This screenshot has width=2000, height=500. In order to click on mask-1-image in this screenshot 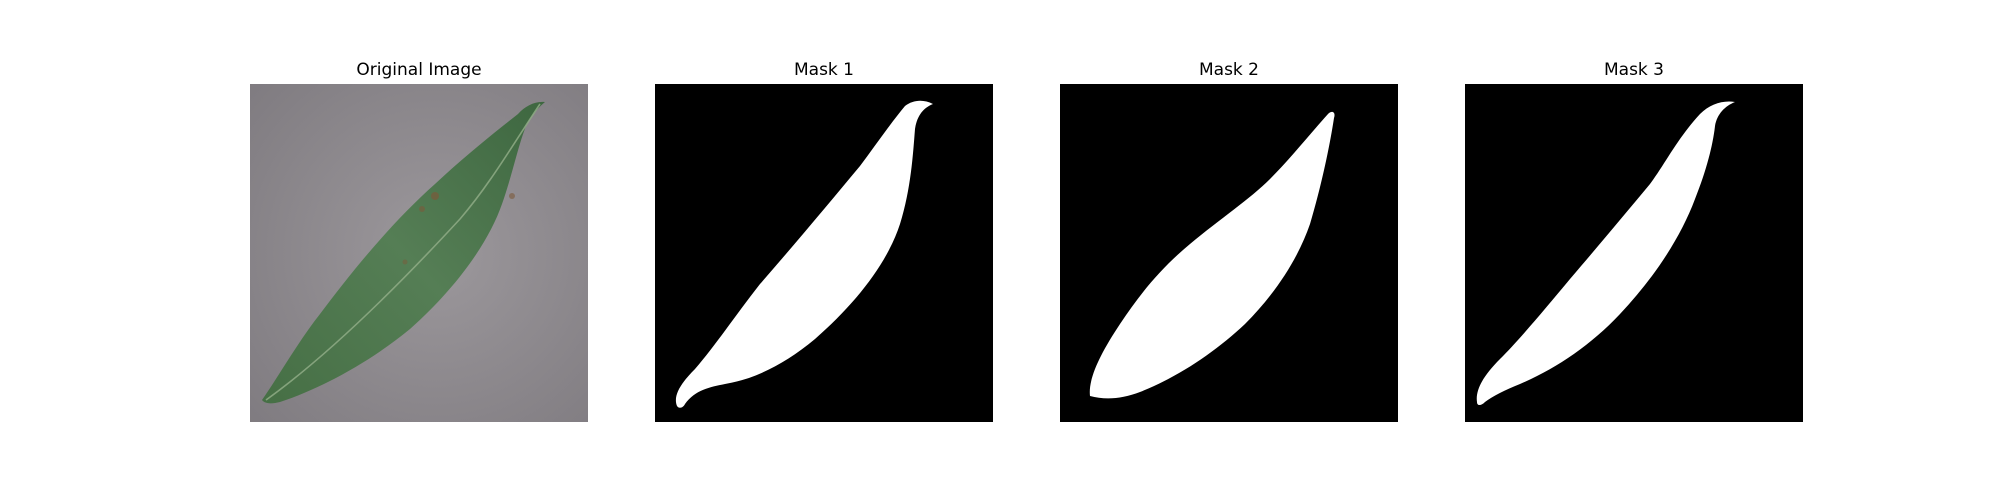, I will do `click(824, 253)`.